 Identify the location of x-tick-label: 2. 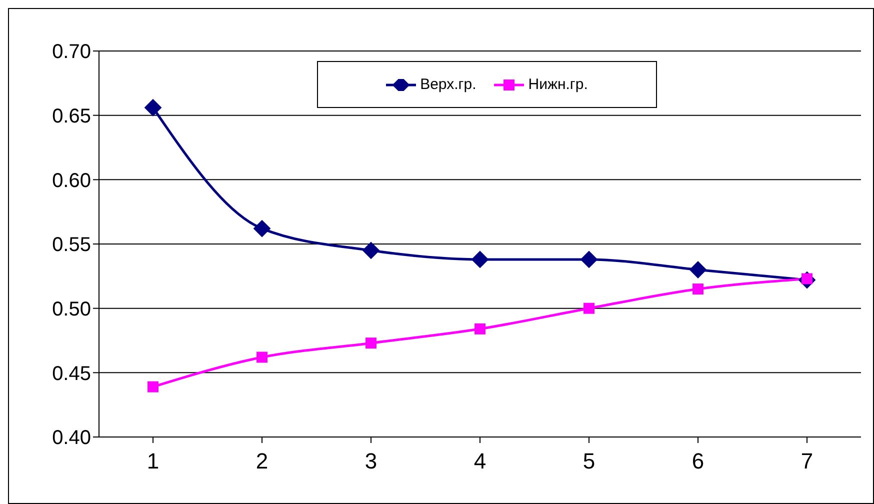
(262, 461).